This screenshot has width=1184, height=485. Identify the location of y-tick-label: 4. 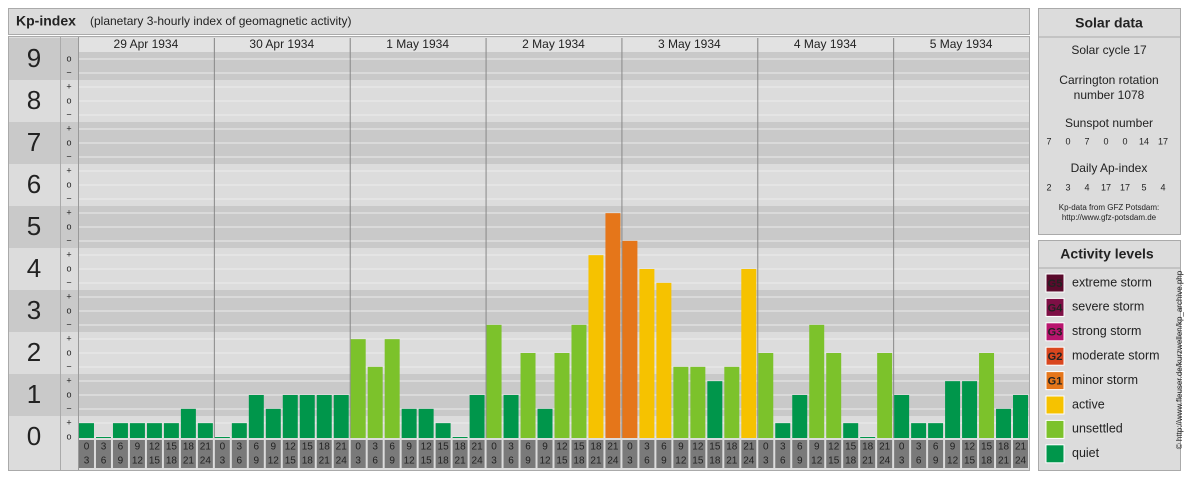
(34, 268).